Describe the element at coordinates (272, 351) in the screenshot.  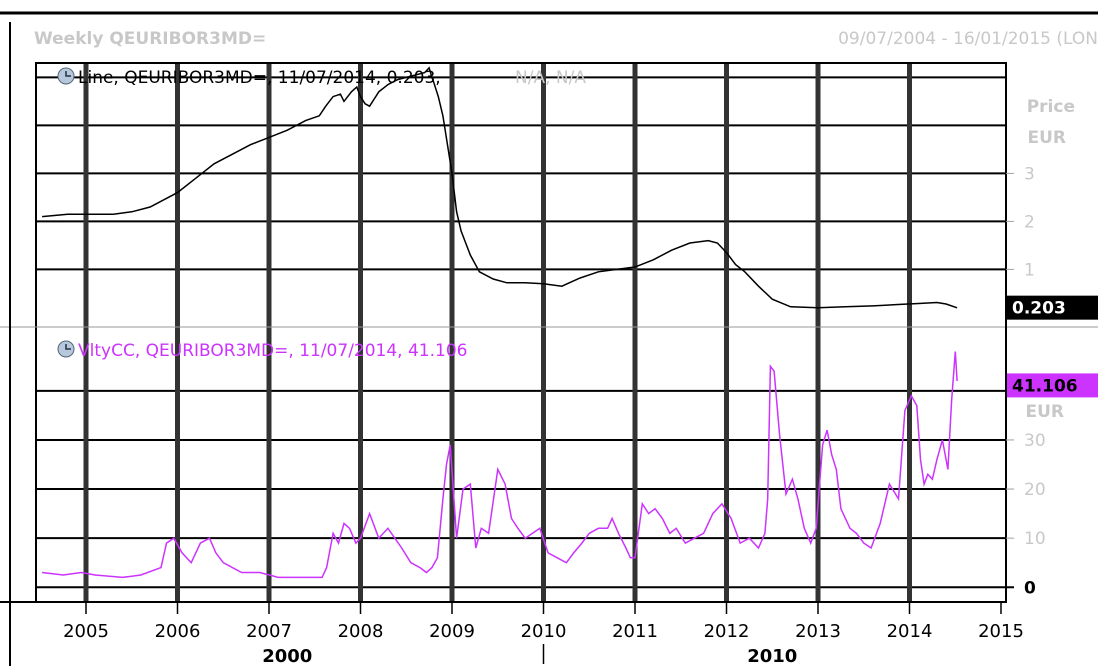
I see `vlty-legend-text: VltyCC, QEURIBOR3MD=, 11/07/2014, 41.106` at that location.